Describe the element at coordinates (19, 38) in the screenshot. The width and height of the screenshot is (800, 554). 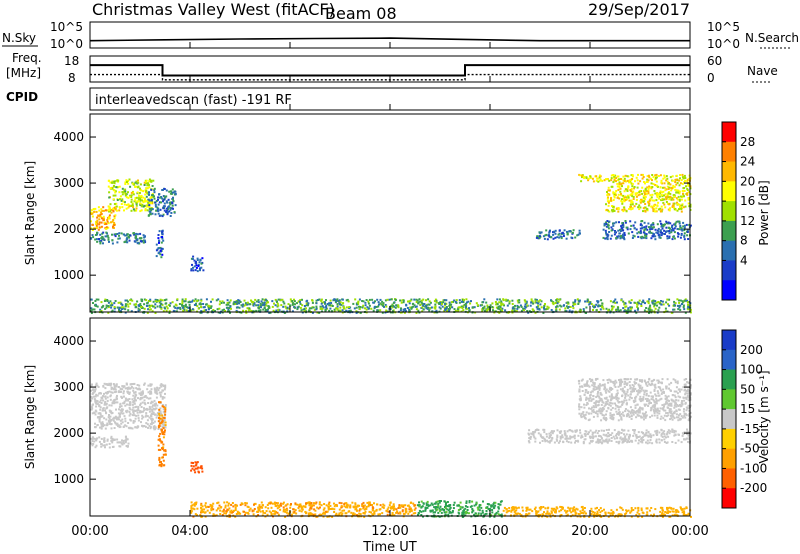
I see `noise-left-label: N.Sky` at that location.